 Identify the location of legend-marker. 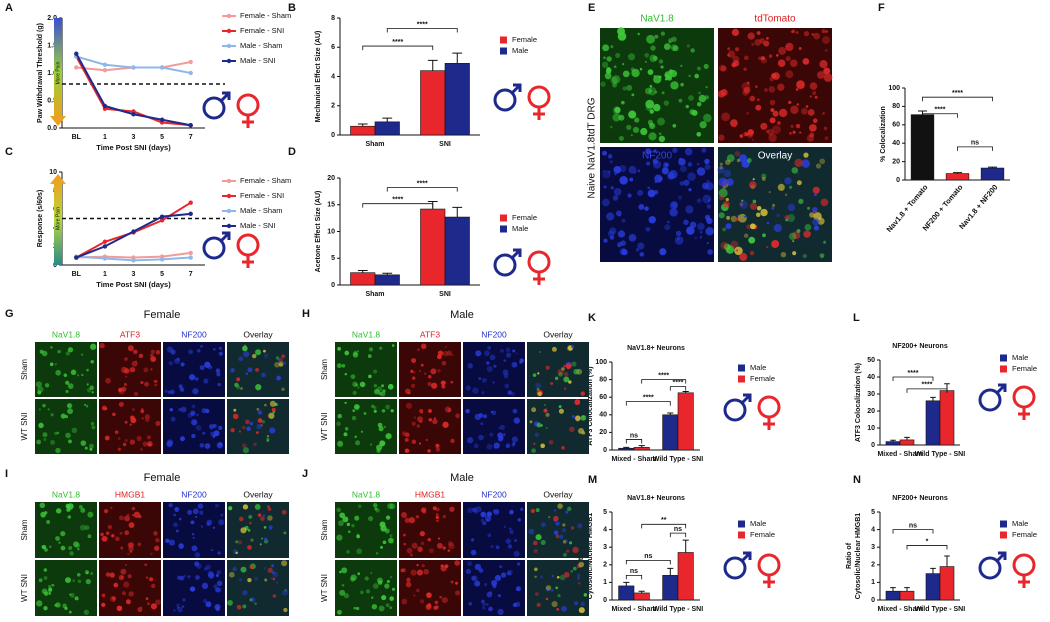
(229, 46).